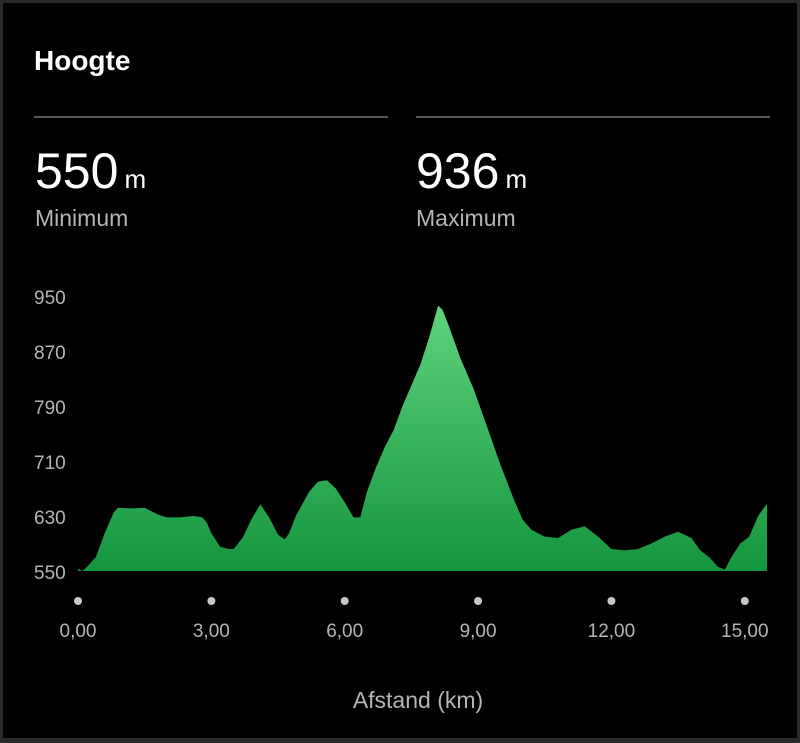 This screenshot has width=800, height=743. I want to click on minimum-value: 550, so click(77, 171).